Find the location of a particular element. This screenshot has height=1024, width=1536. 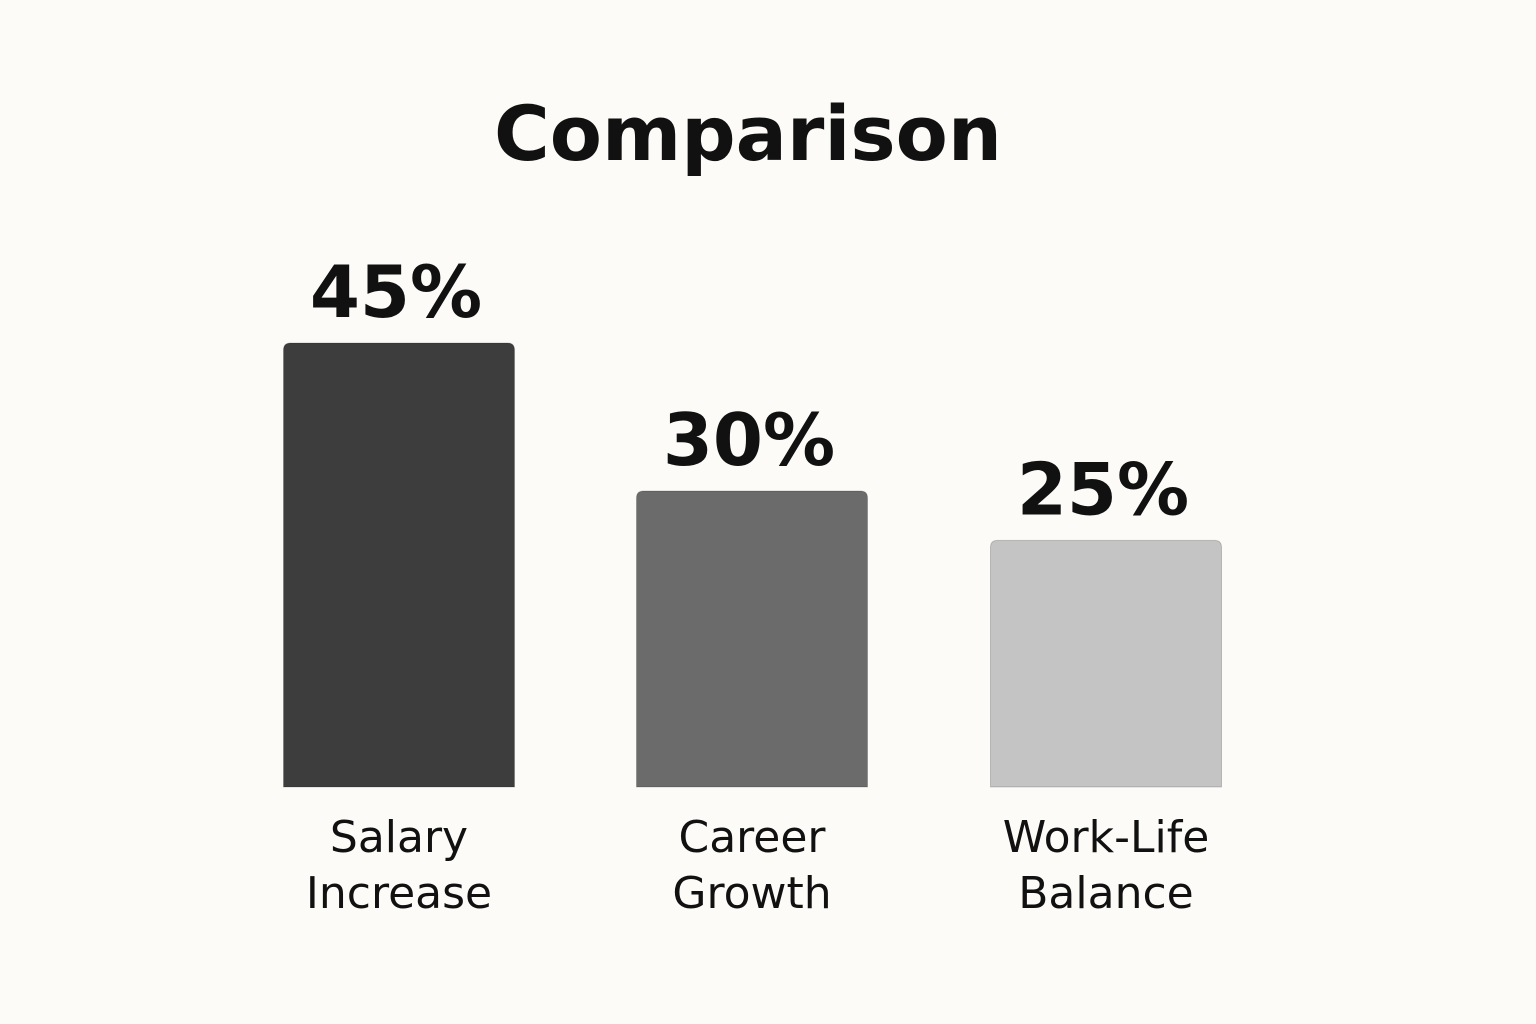

bar-career-growth is located at coordinates (752, 639).